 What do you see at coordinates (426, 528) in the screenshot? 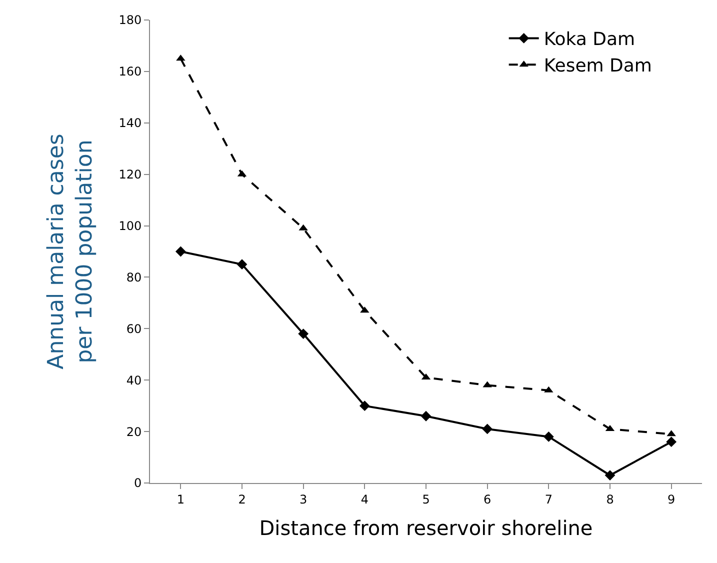
I see `x-axis-title: Distance from reservoir shoreline` at bounding box center [426, 528].